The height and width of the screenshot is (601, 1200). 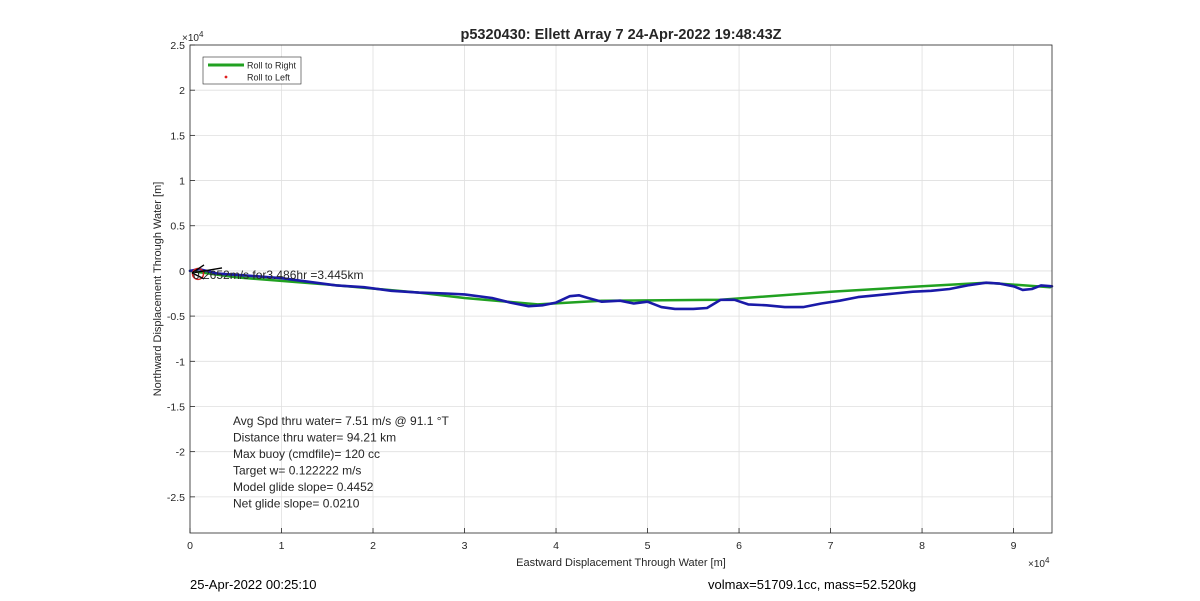 What do you see at coordinates (193, 37) in the screenshot?
I see `y-axis-exponent: ×10⁴` at bounding box center [193, 37].